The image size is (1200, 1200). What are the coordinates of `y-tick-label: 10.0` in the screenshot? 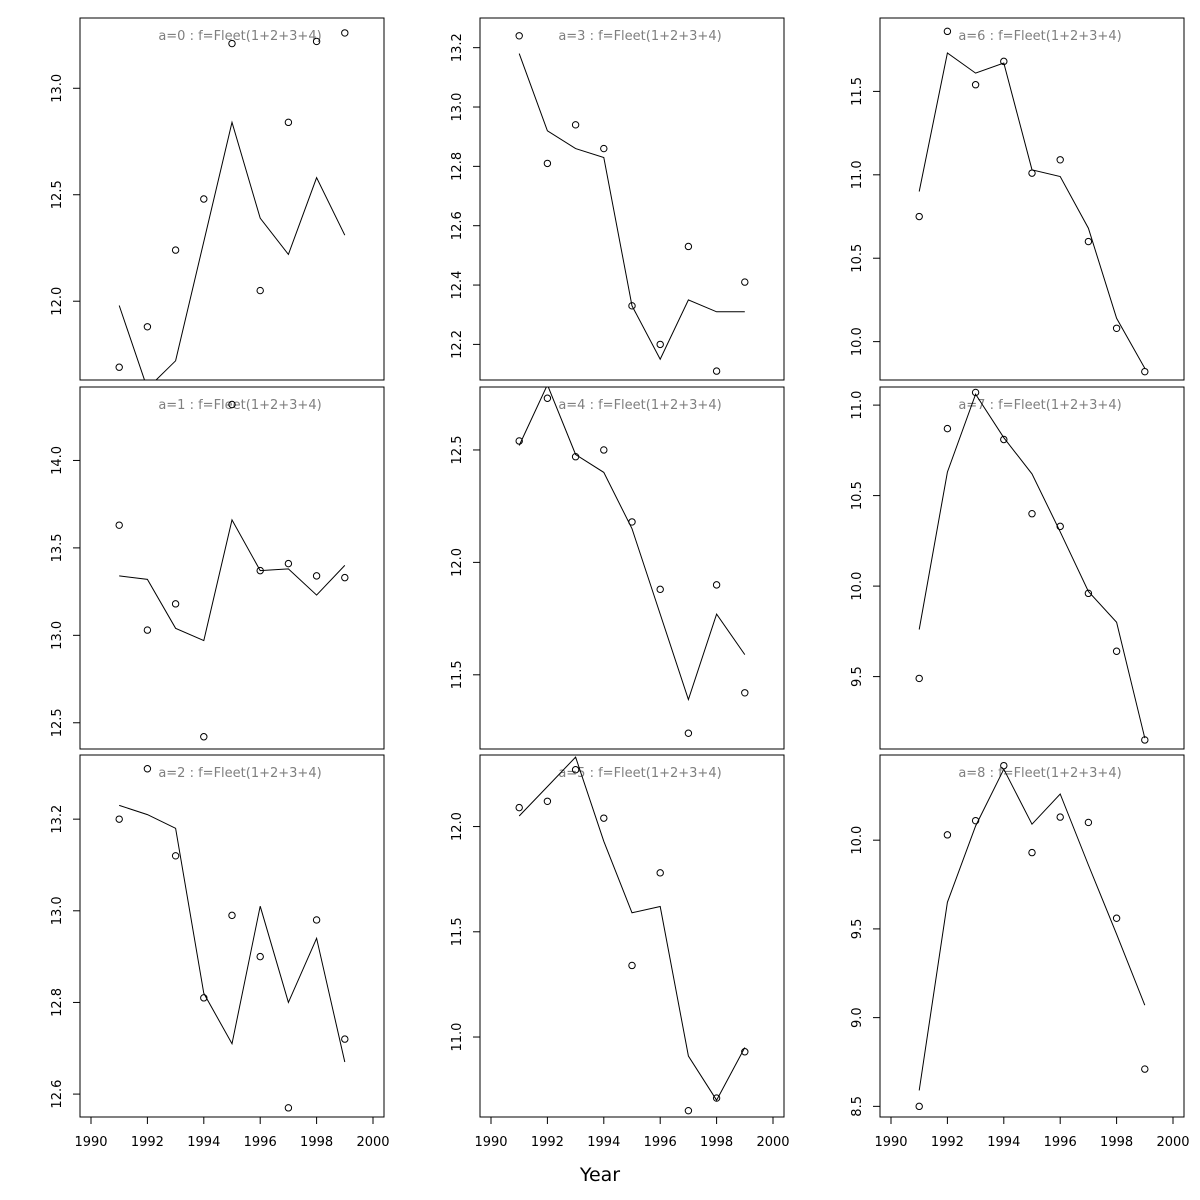 It's located at (857, 341).